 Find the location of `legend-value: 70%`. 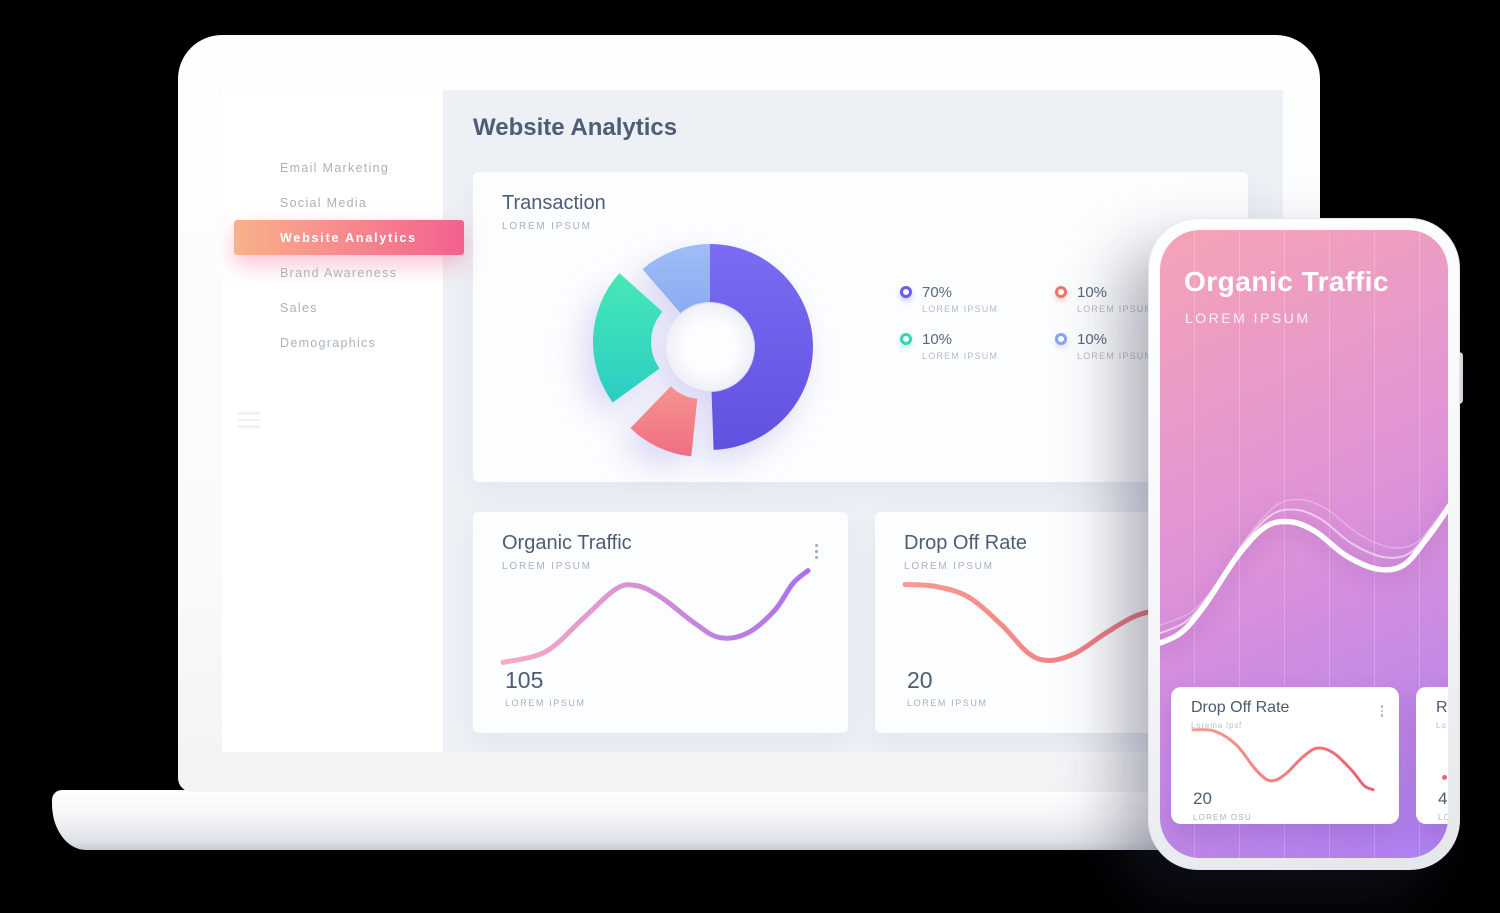

legend-value: 70% is located at coordinates (937, 292).